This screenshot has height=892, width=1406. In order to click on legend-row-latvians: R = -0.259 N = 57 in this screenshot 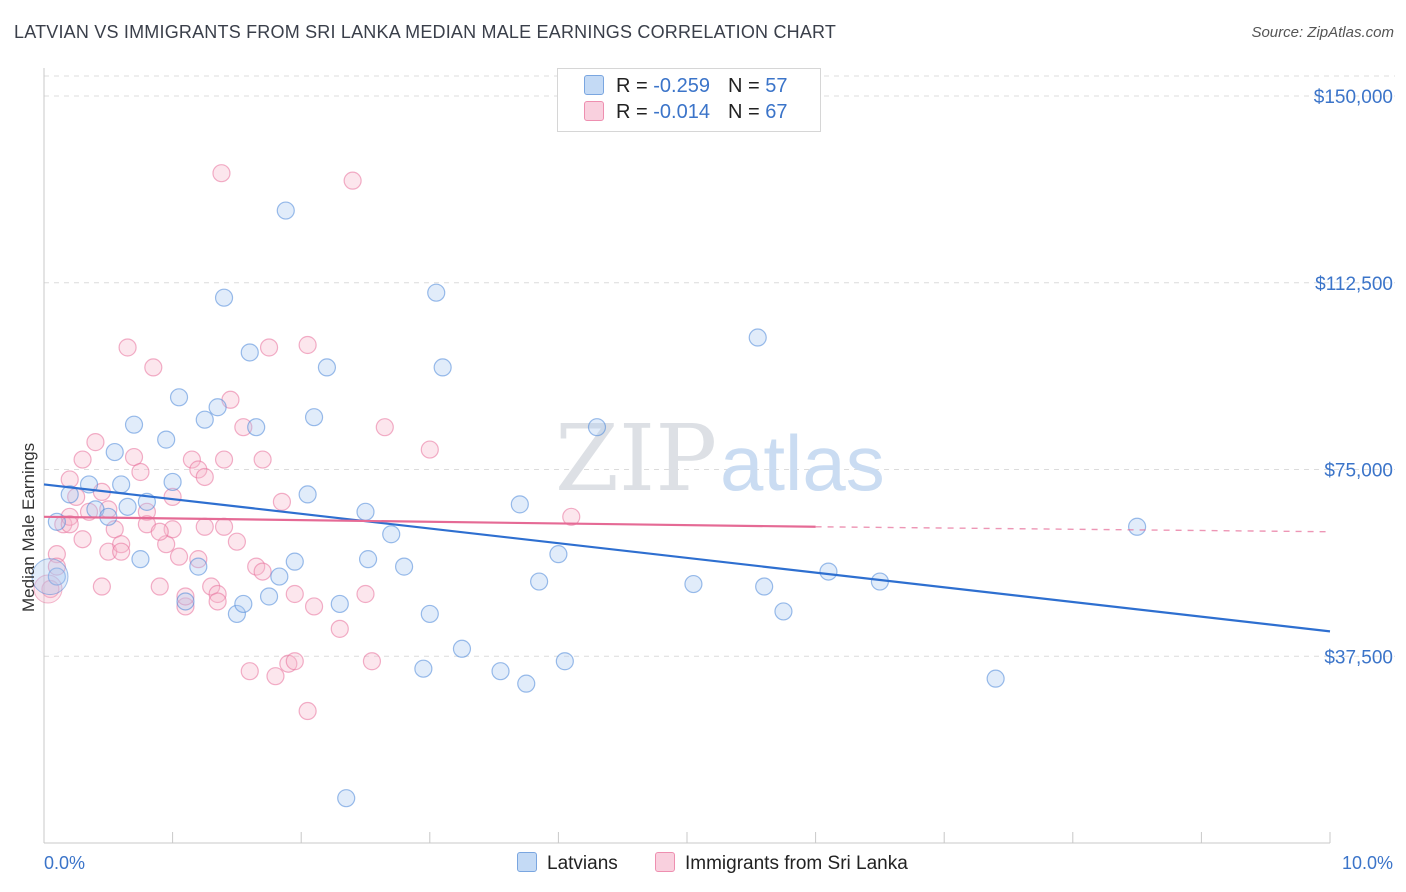, I will do `click(685, 87)`.